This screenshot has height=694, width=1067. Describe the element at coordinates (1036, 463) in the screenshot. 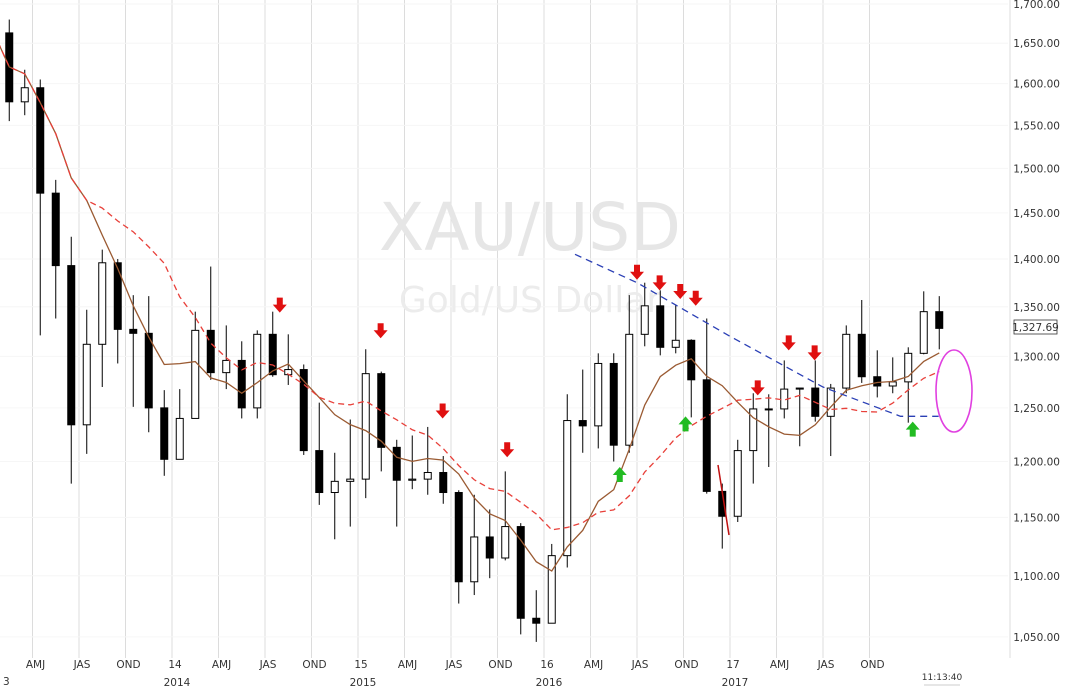

I see `y-tick-label: 1,200.00` at that location.